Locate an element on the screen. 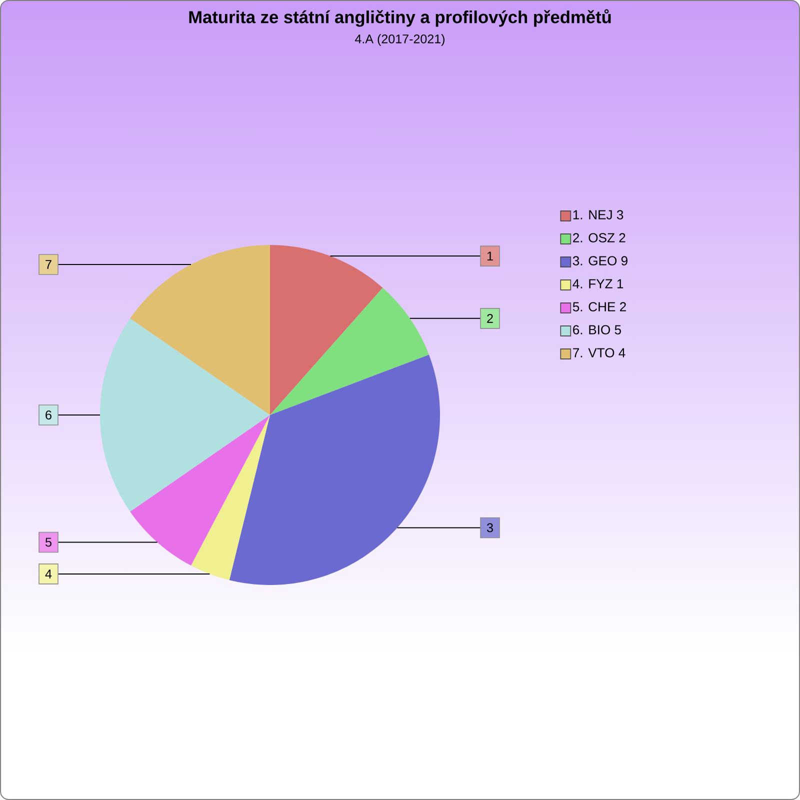  legend-label: 1. NEJ 3 is located at coordinates (598, 215).